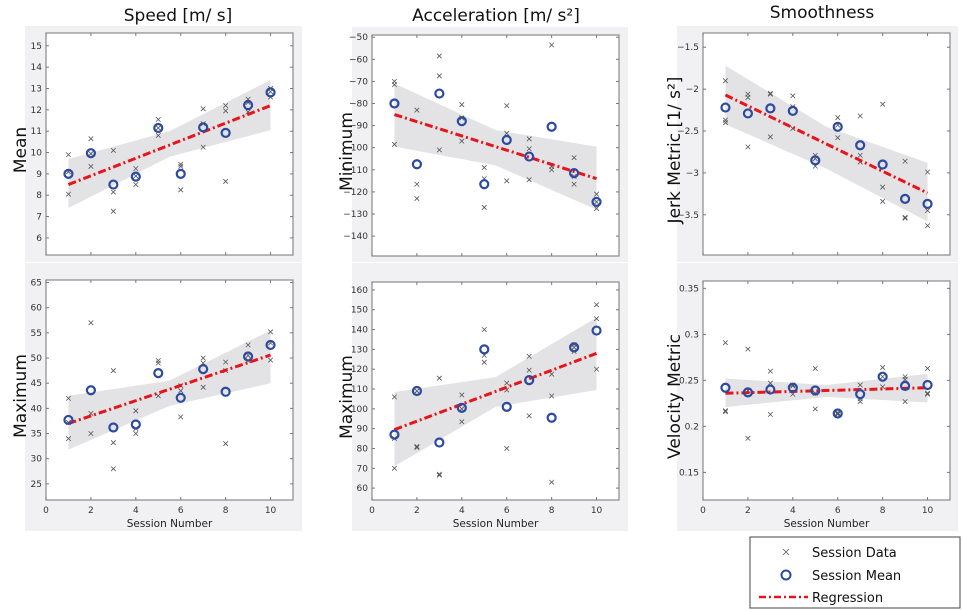 The image size is (962, 611). Describe the element at coordinates (363, 489) in the screenshot. I see `y-tick-label: 60` at that location.